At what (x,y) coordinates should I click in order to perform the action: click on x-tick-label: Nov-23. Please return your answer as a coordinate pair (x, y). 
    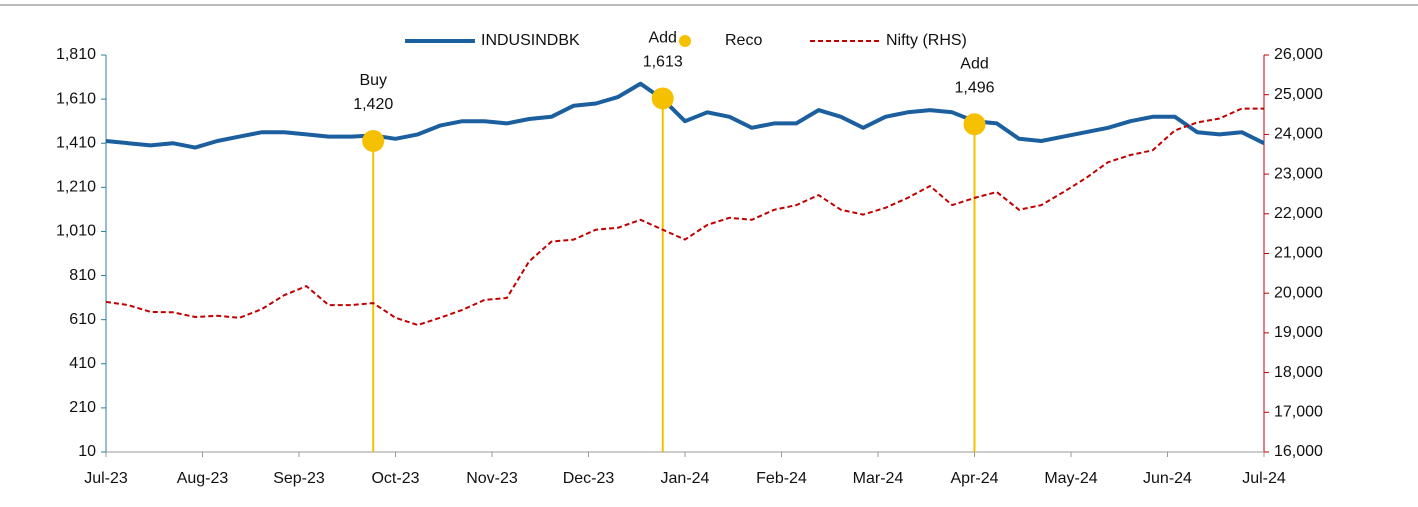
    Looking at the image, I should click on (492, 478).